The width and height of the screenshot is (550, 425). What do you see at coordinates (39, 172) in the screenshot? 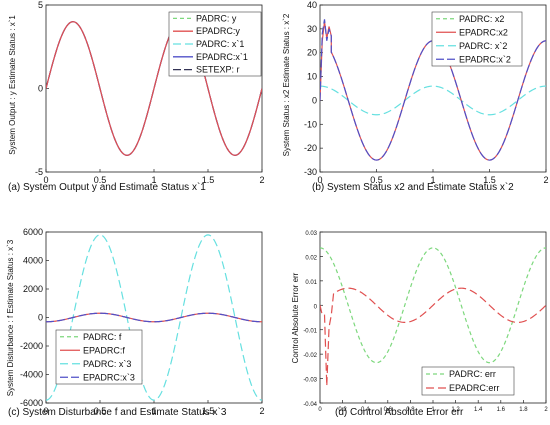
I see `y-tick-label: -5` at bounding box center [39, 172].